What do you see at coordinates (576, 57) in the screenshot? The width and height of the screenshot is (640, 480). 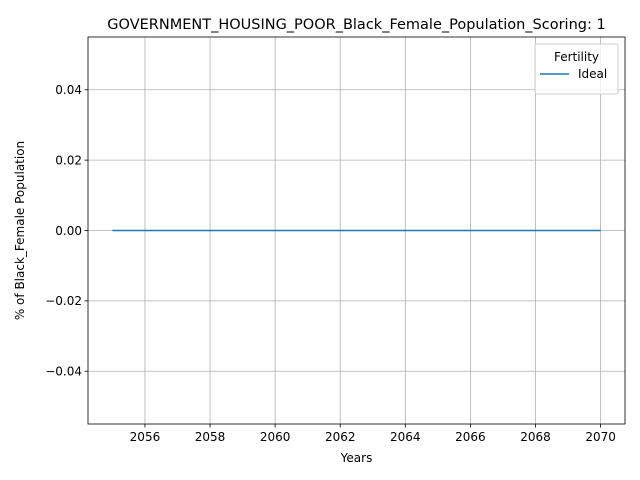 I see `legend-title: Fertility` at bounding box center [576, 57].